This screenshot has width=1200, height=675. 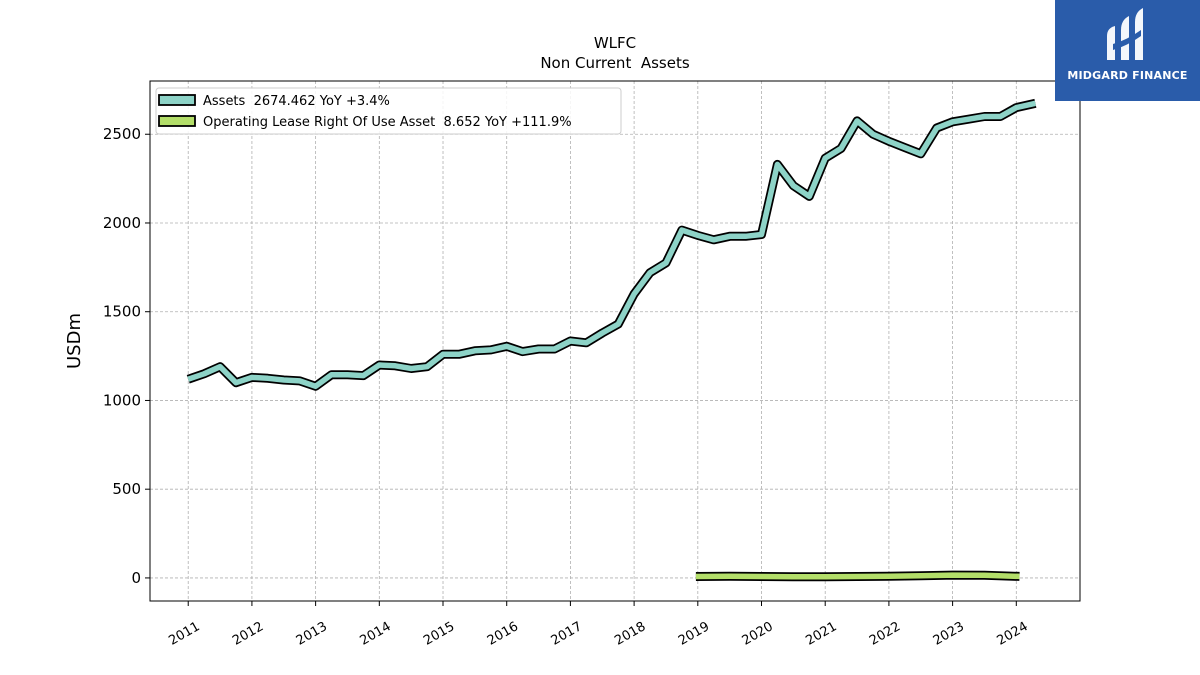 I want to click on y-axis: 0 500 1000 1500 2000 2500, so click(x=126, y=356).